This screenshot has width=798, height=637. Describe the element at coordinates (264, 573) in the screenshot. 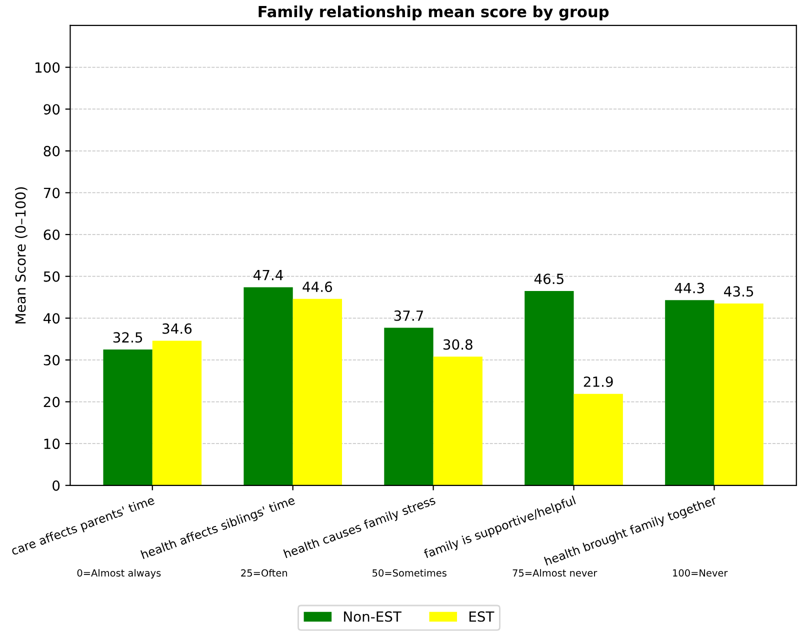

I see `text: 25=Often` at that location.